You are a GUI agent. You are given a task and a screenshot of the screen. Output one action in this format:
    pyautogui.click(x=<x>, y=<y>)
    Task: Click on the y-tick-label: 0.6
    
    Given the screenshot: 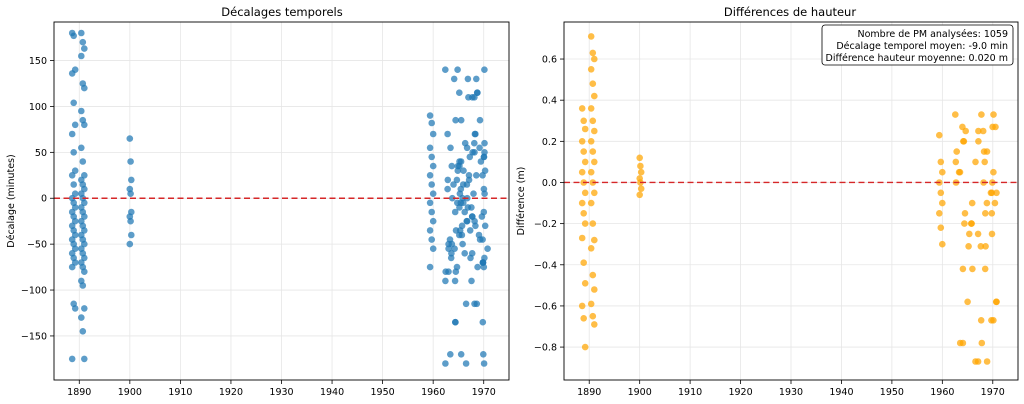 What is the action you would take?
    pyautogui.click(x=549, y=60)
    